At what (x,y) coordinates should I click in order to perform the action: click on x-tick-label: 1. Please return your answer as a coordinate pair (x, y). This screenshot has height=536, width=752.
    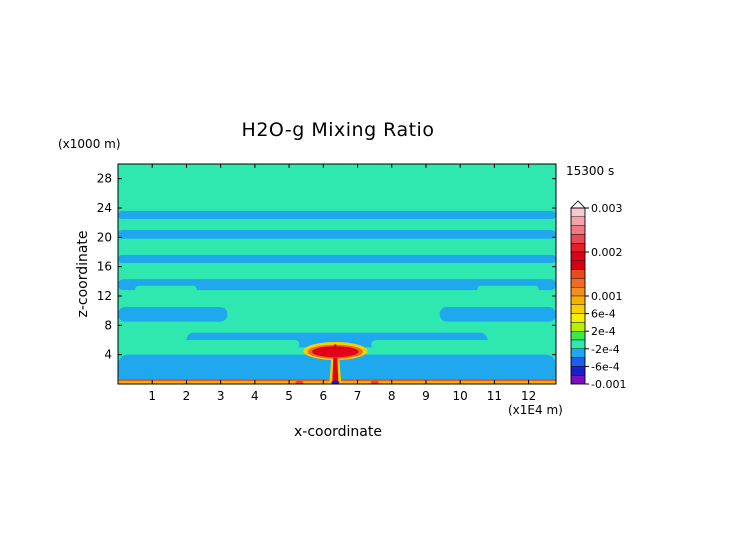
    Looking at the image, I should click on (152, 396).